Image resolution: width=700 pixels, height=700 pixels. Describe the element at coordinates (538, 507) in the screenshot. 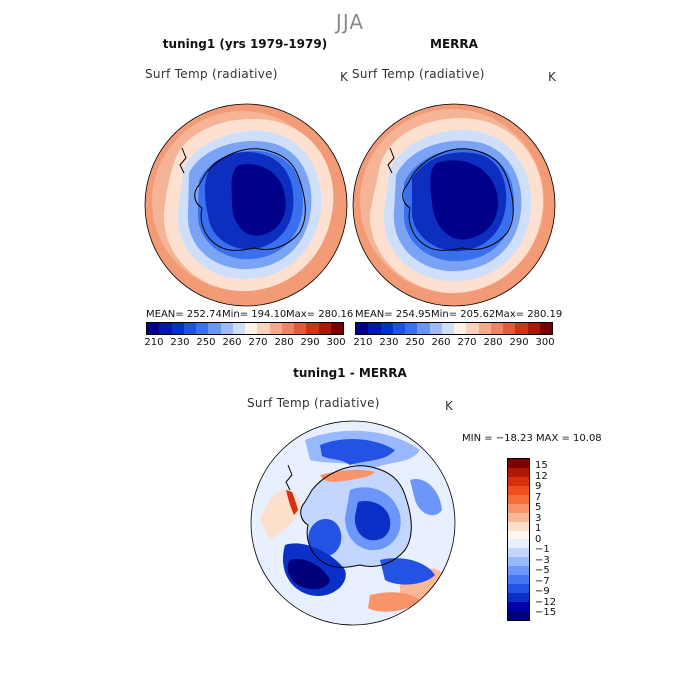

I see `colorbar-tick-label: 5` at that location.